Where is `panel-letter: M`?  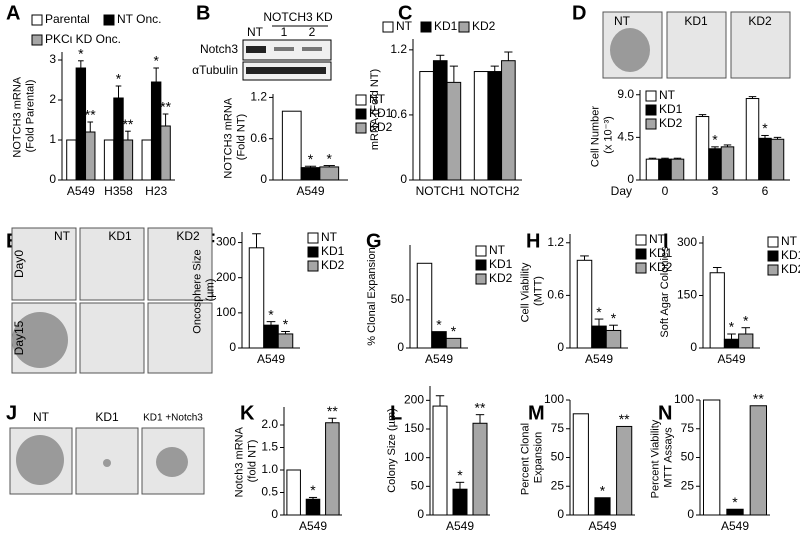
panel-letter: M is located at coordinates (536, 413).